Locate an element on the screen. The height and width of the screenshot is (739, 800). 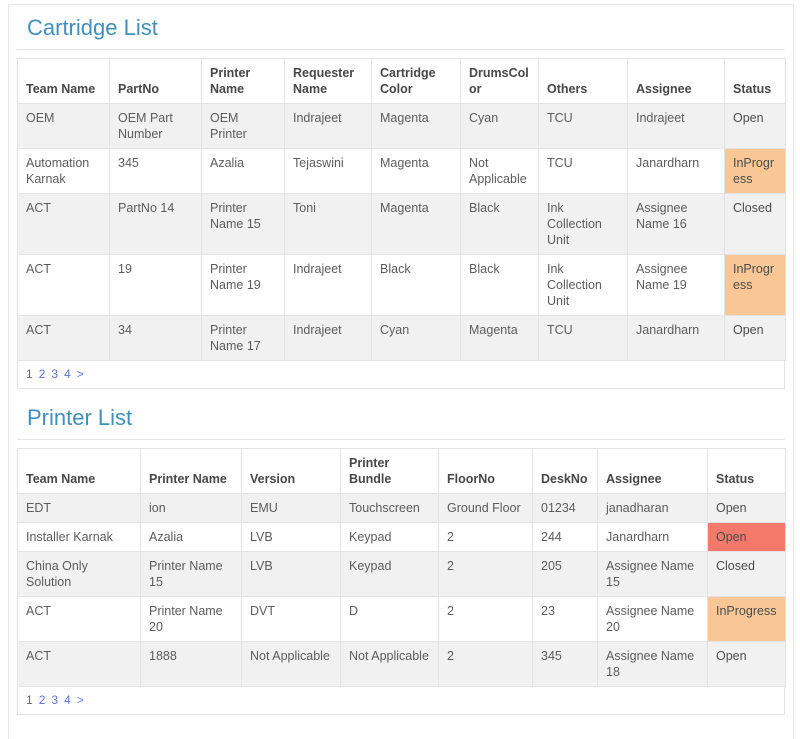
column-header: DeskNo is located at coordinates (565, 471).